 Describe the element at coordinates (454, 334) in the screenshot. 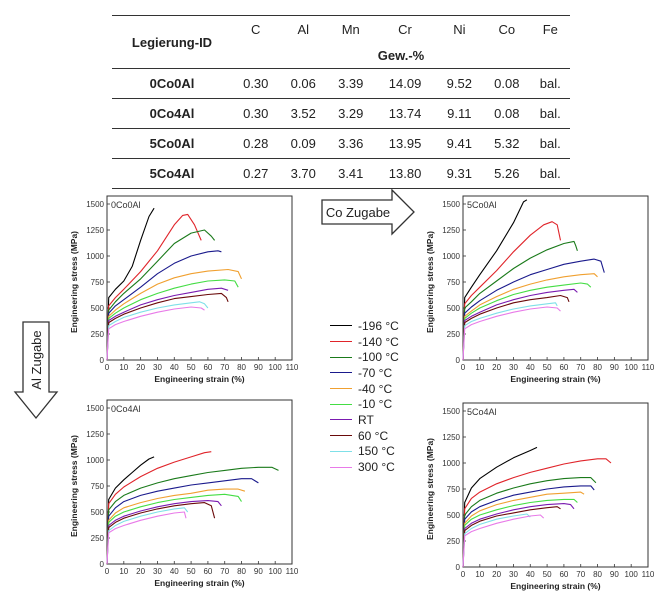

I see `y-tick-label: 250` at that location.